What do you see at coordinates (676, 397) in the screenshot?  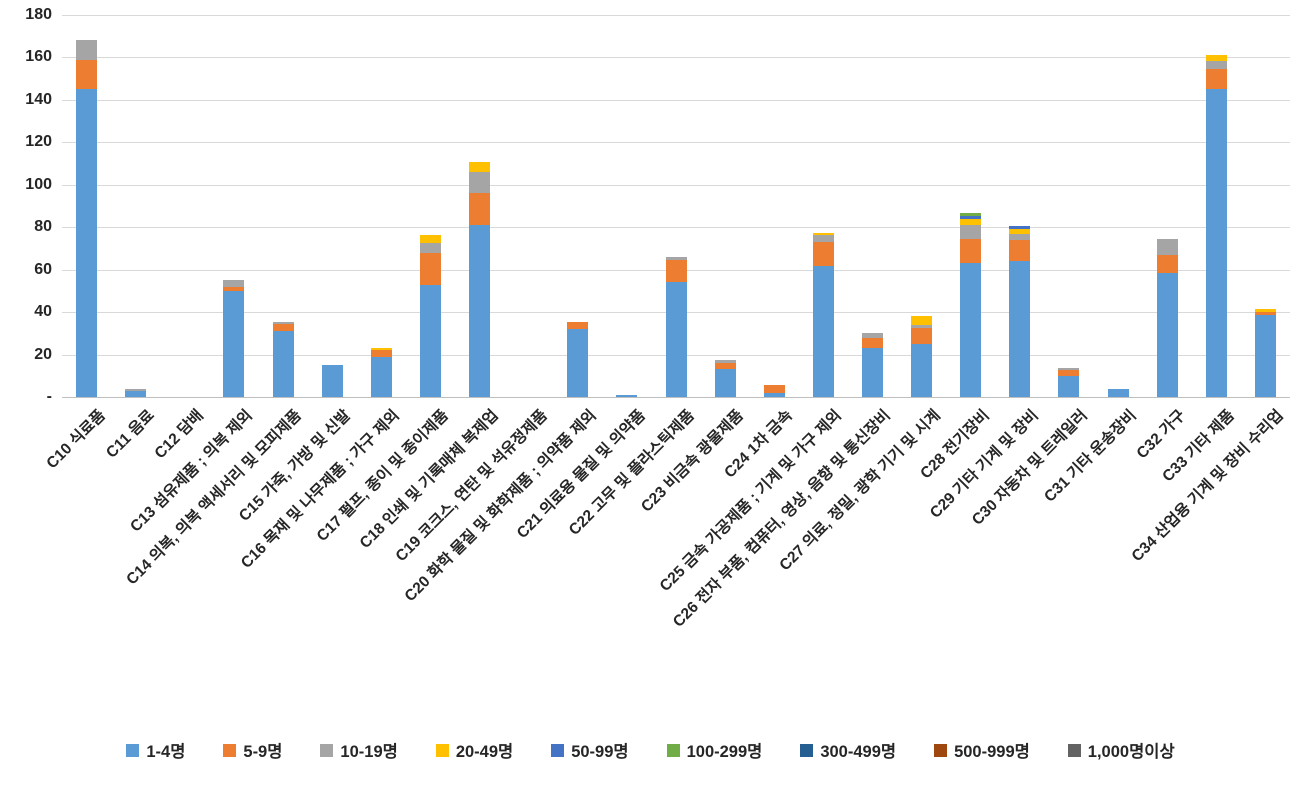 I see `x-axis-line` at bounding box center [676, 397].